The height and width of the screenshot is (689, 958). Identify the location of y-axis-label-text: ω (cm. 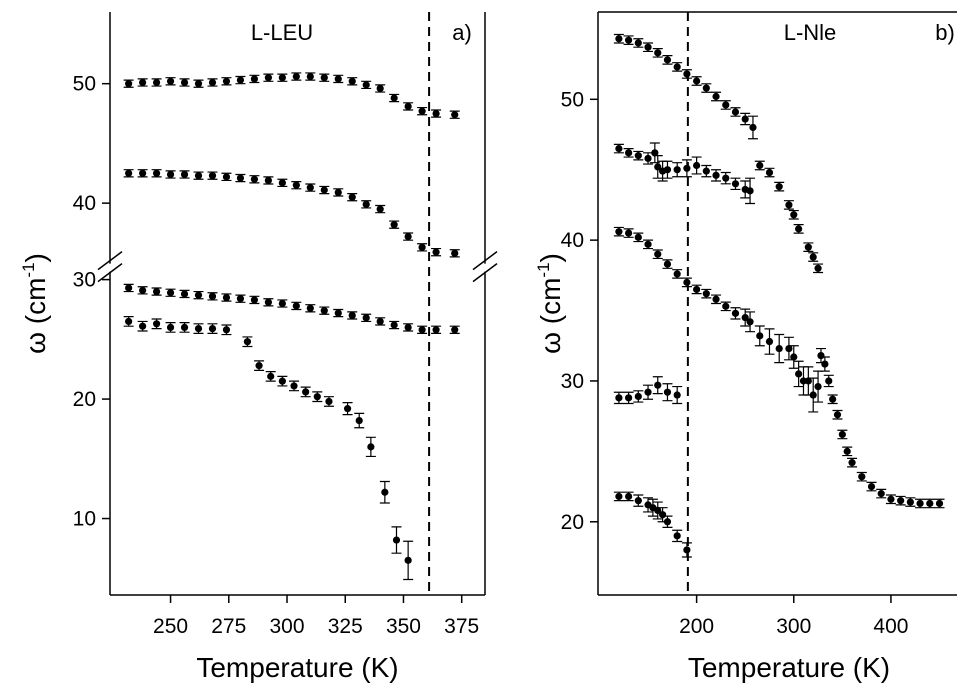
(550, 316).